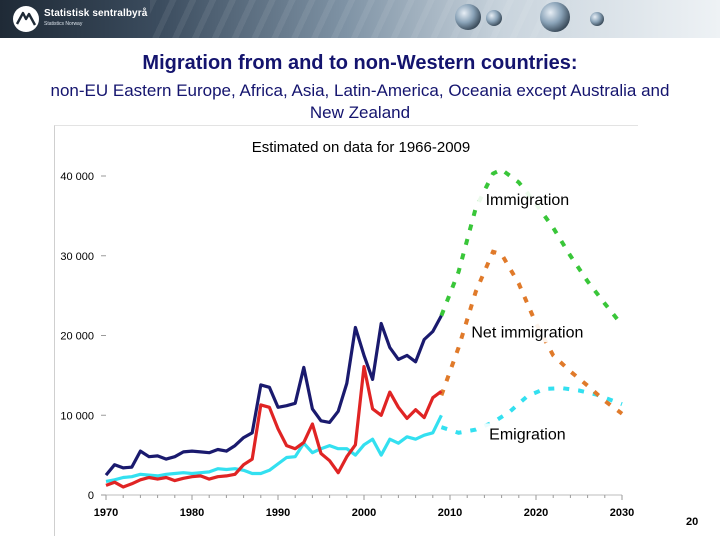 The width and height of the screenshot is (720, 540). Describe the element at coordinates (106, 513) in the screenshot. I see `x-tick-label: 1970` at that location.